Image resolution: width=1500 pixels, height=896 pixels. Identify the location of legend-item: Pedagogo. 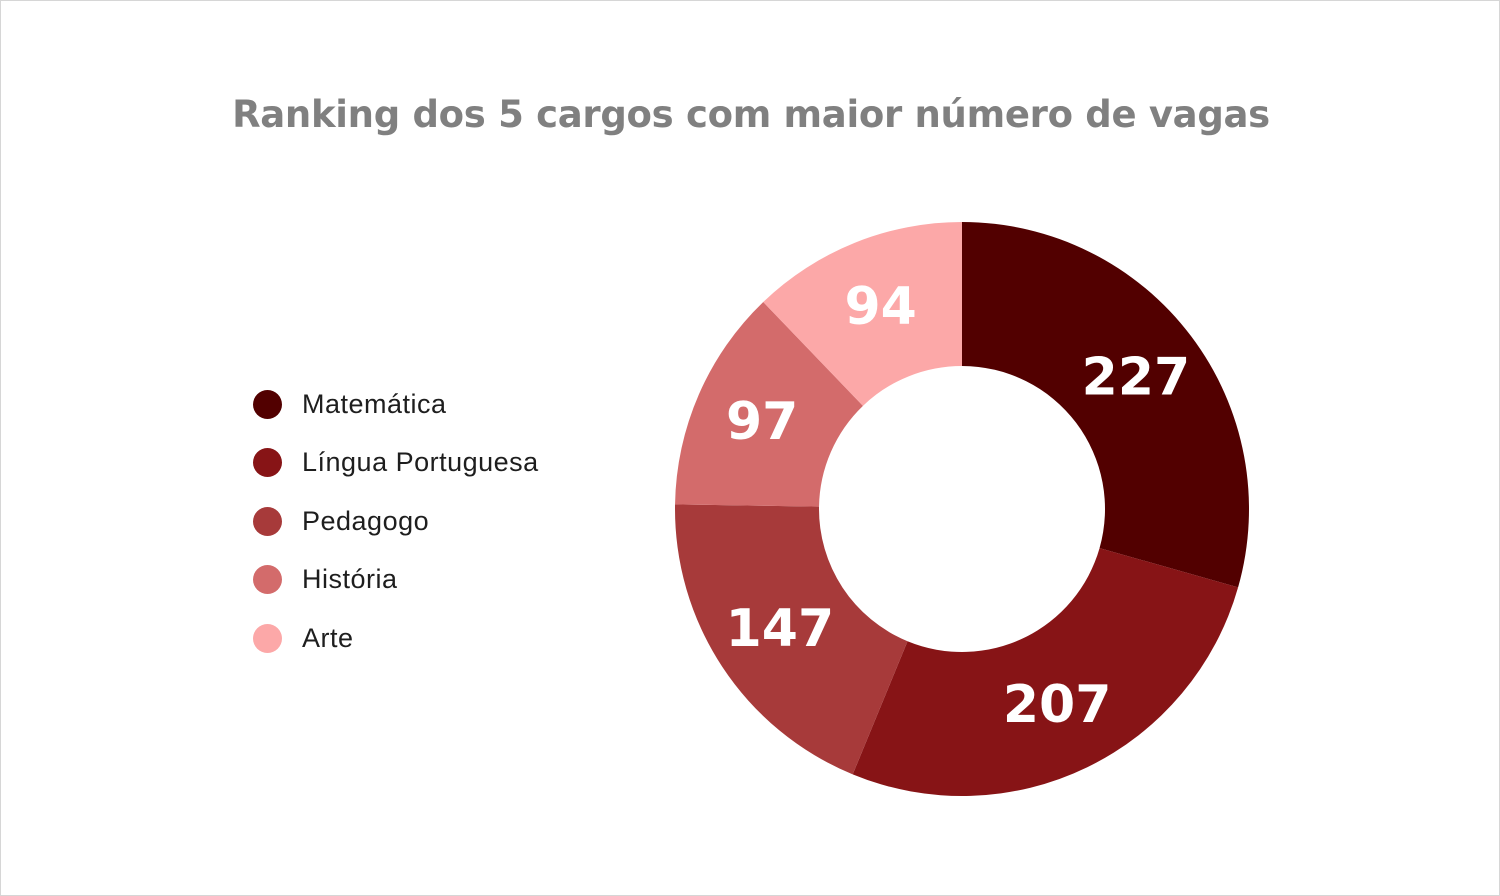
(396, 521).